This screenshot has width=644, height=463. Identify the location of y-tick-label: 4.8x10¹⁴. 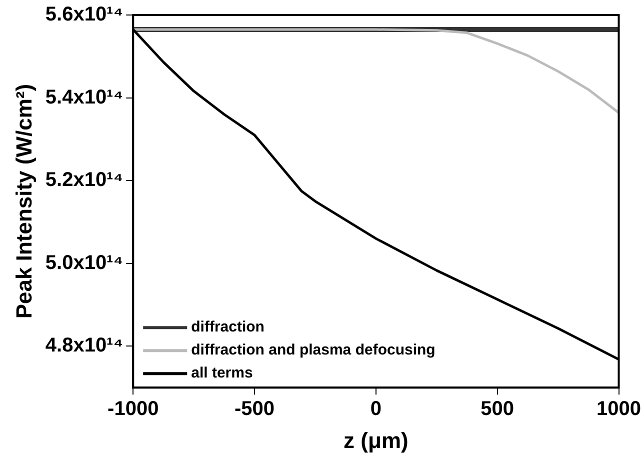
(84, 345).